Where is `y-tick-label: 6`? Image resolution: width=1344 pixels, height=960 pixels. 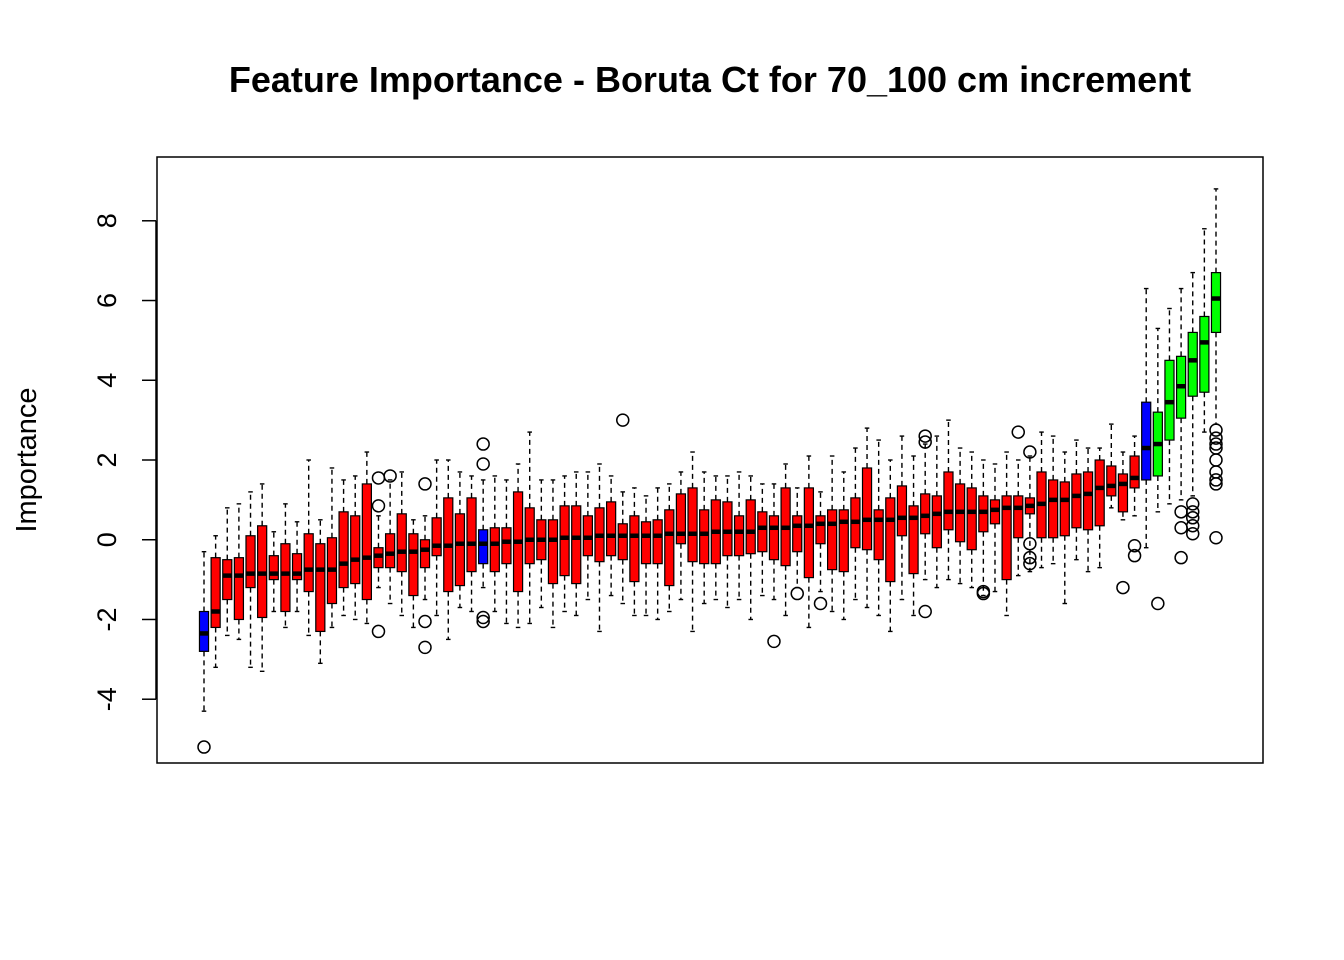
y-tick-label: 6 is located at coordinates (107, 300).